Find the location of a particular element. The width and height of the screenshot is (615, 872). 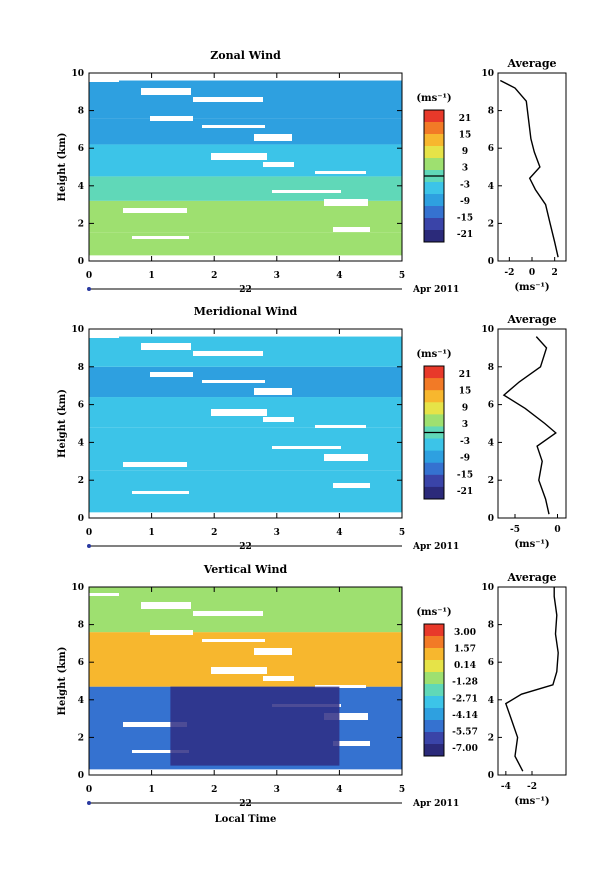

colorbar-tick-label: -1.28 is located at coordinates (465, 683).